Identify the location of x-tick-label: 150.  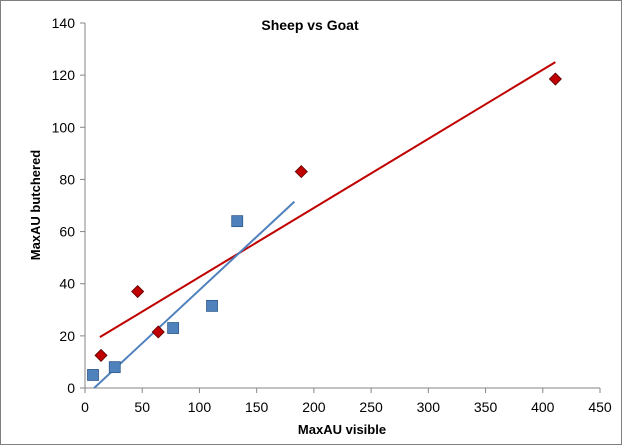
(257, 407).